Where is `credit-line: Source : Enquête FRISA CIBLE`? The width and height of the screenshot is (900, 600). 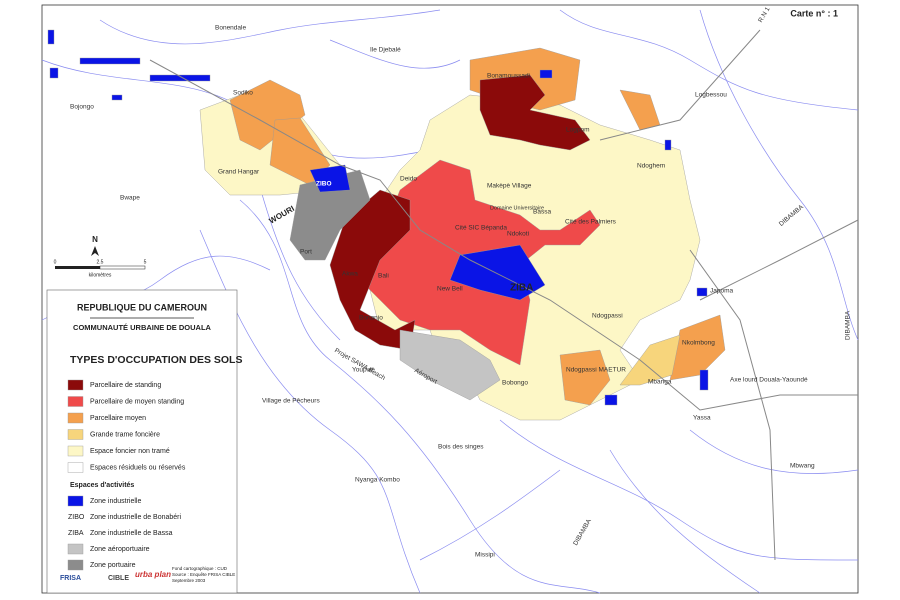 credit-line: Source : Enquête FRISA CIBLE is located at coordinates (203, 574).